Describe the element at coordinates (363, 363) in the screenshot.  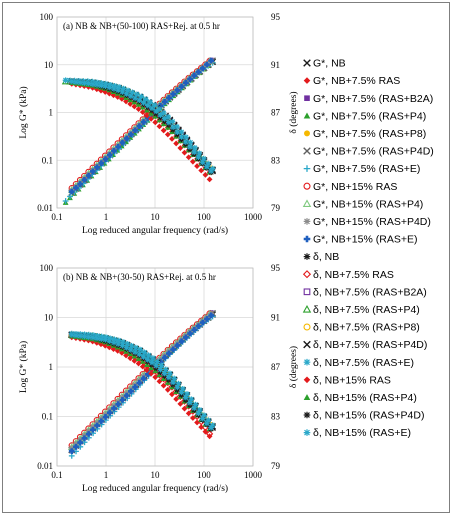
I see `legend-label: δ, NB+7.5% (RAS+E)` at that location.